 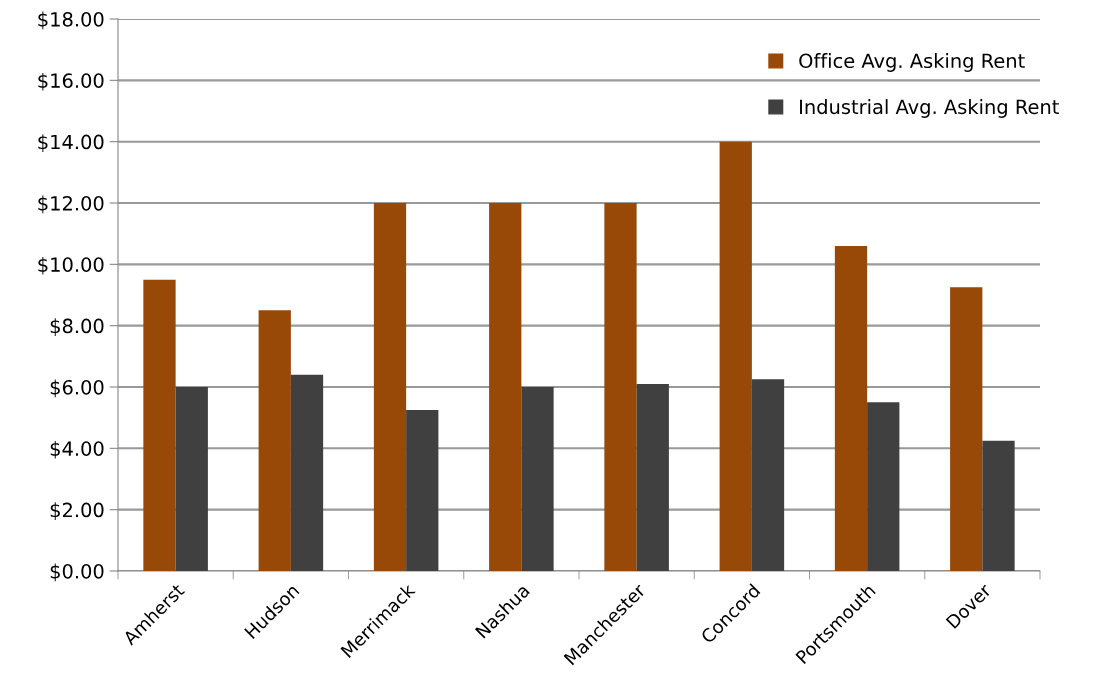 What do you see at coordinates (77, 388) in the screenshot?
I see `y-tick-label: $6.00` at bounding box center [77, 388].